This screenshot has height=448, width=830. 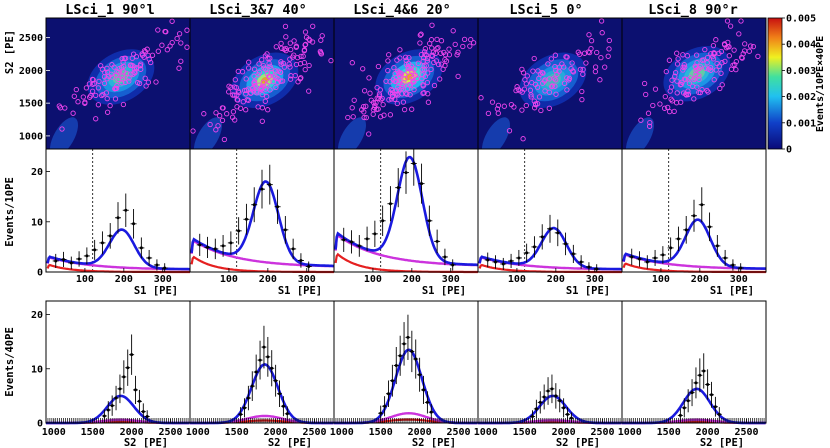 I want to click on top-ytick-label: 2500, so click(x=31, y=38).